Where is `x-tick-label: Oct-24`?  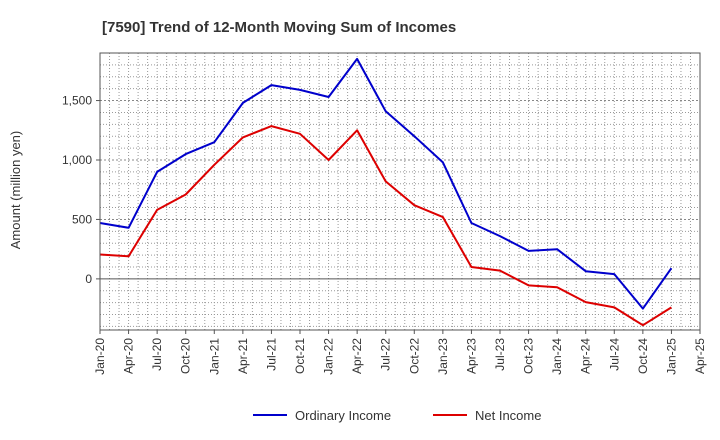
x-tick-label: Oct-24 is located at coordinates (643, 356).